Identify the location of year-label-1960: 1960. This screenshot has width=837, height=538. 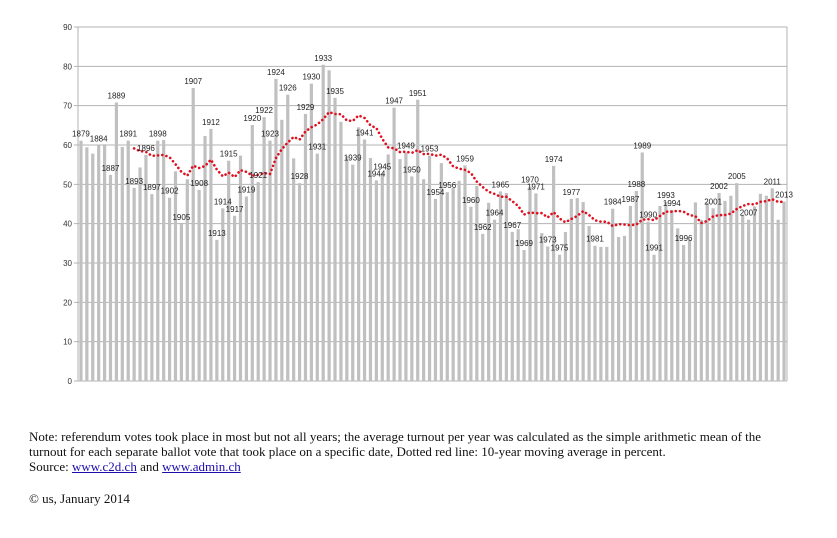
(471, 200).